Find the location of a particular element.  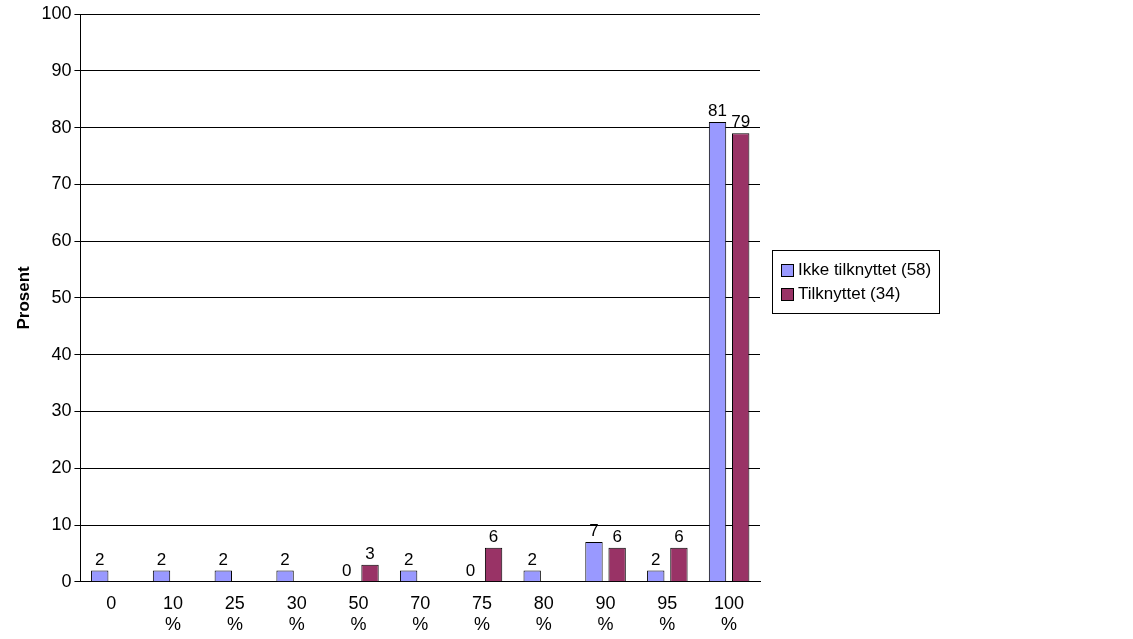

y-tick-label: 70 is located at coordinates (61, 183).